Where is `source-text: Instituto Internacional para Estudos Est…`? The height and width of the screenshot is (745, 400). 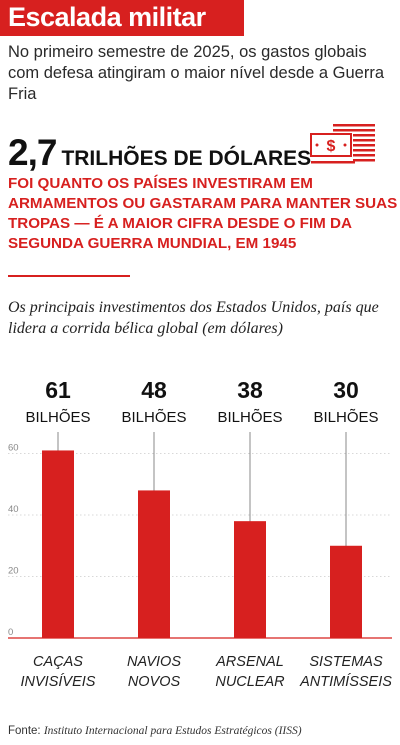 source-text: Instituto Internacional para Estudos Est… is located at coordinates (172, 731).